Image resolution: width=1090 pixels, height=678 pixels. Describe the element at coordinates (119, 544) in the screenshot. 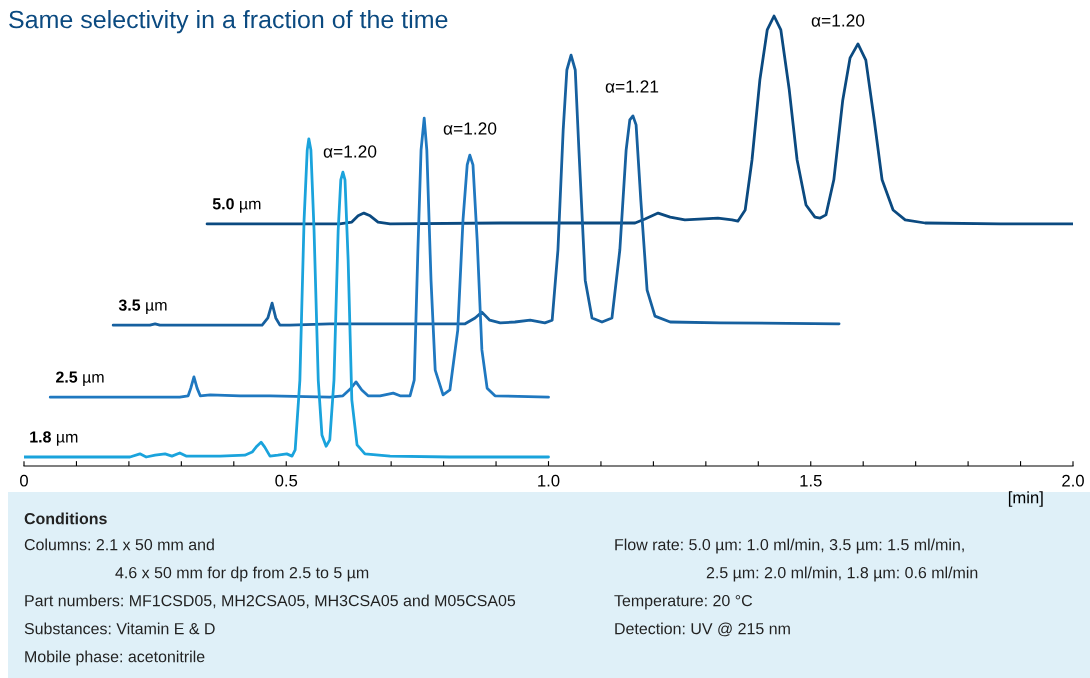

I see `text: Columns: 2.1 x 50 mm and` at that location.